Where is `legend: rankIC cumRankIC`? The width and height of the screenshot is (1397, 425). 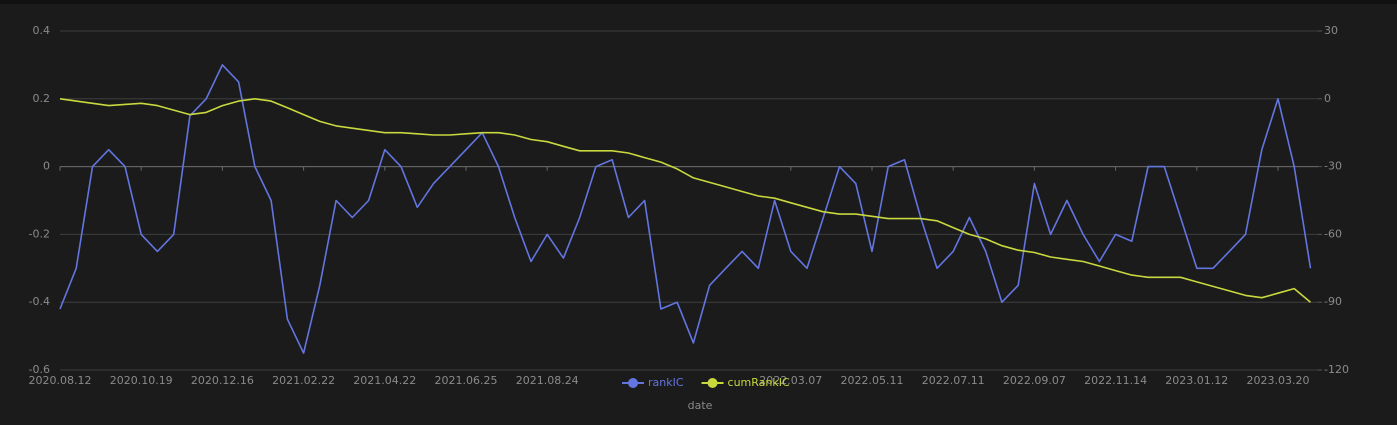 legend: rankIC cumRankIC is located at coordinates (706, 382).